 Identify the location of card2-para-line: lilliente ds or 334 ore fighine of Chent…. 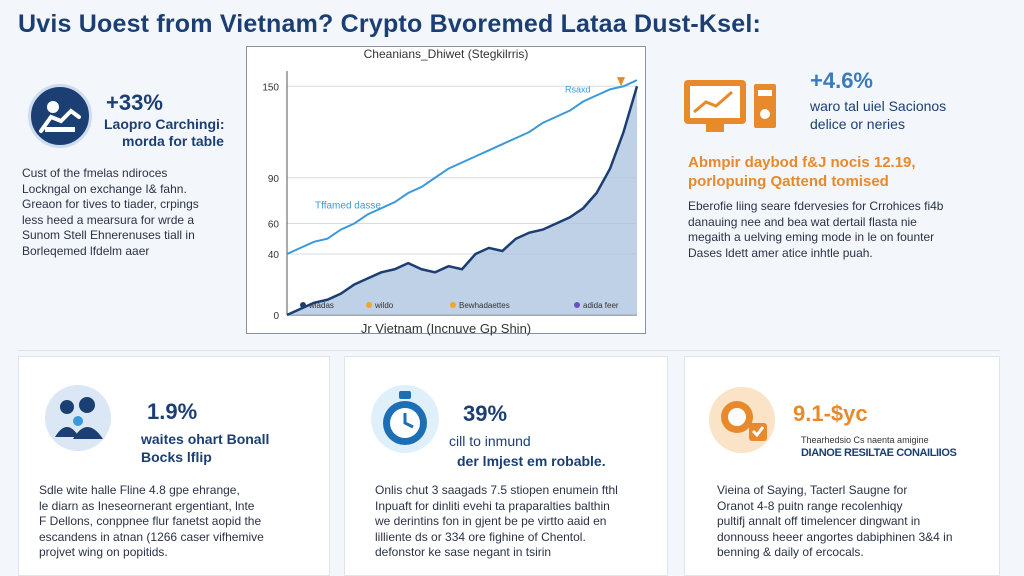
(480, 536).